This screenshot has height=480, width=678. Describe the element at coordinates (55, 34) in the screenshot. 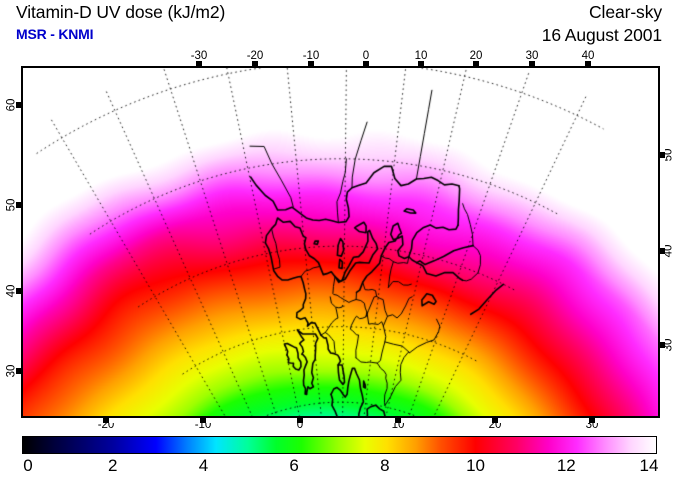

I see `source-label: MSR - KNMI` at that location.